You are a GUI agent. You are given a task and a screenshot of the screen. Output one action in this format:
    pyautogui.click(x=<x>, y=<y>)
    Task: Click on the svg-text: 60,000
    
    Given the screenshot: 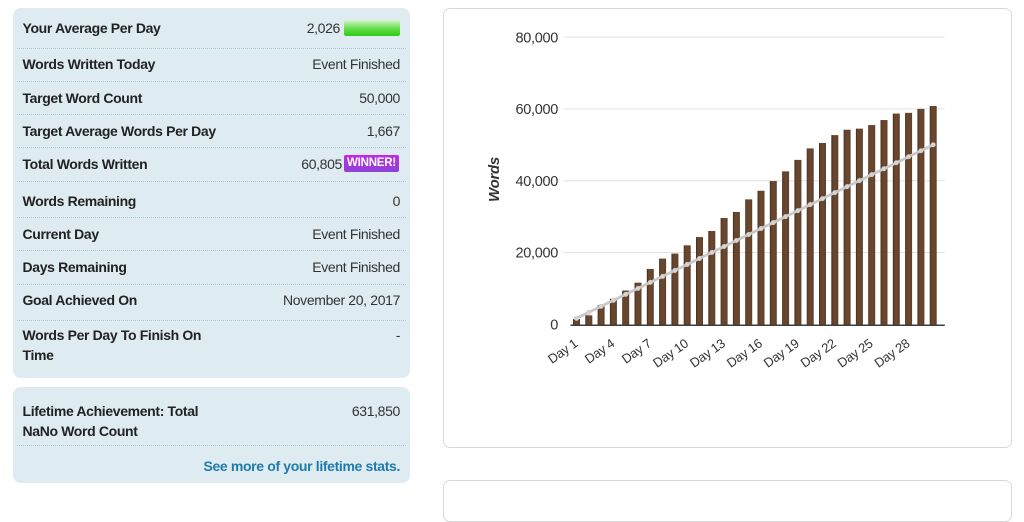 What is the action you would take?
    pyautogui.click(x=536, y=110)
    